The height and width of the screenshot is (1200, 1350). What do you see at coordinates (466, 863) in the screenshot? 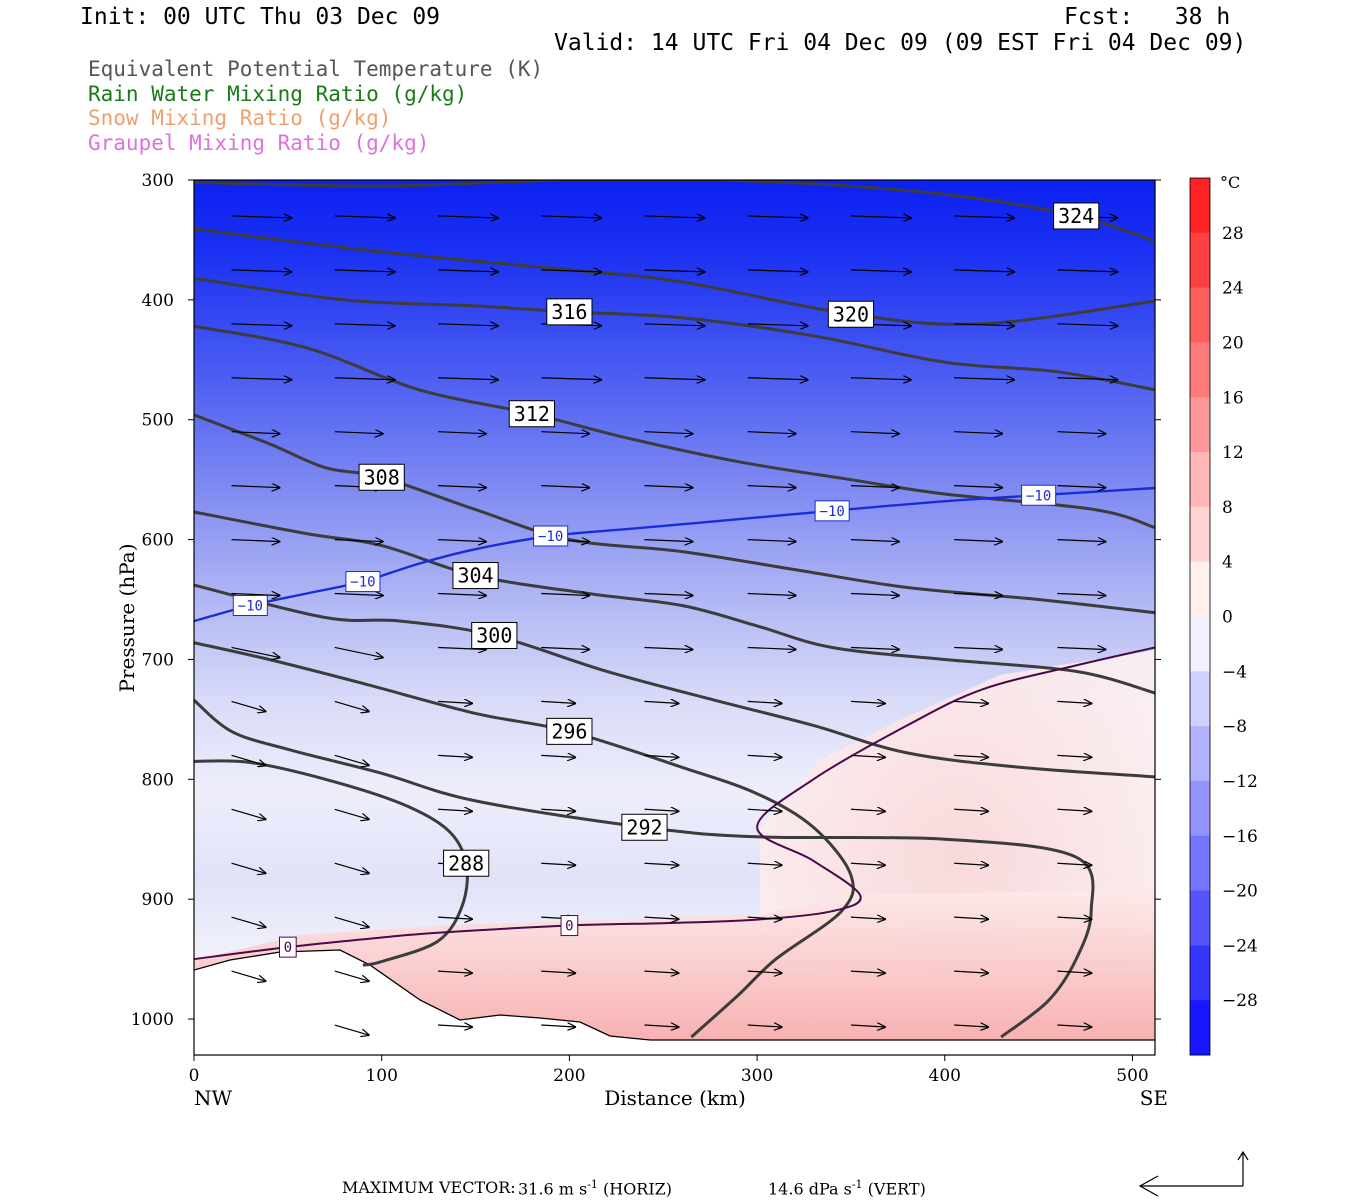
I see `theta-e-label-288-box` at bounding box center [466, 863].